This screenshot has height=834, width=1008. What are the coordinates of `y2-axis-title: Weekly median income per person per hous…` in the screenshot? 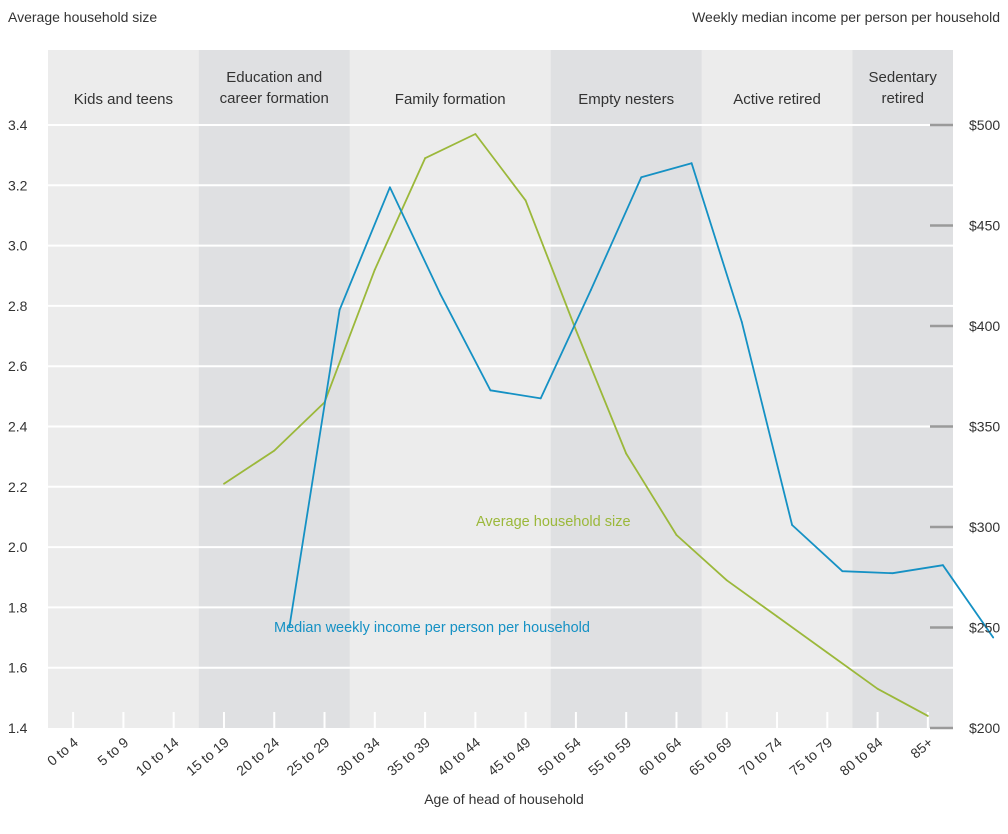 It's located at (846, 17).